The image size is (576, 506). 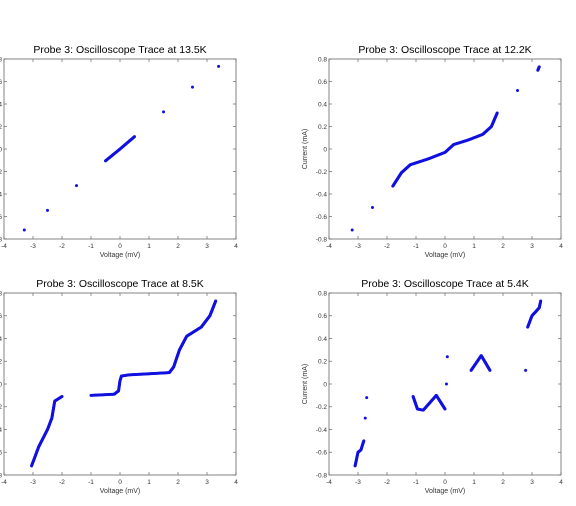 I want to click on plot-frame, so click(x=445, y=149).